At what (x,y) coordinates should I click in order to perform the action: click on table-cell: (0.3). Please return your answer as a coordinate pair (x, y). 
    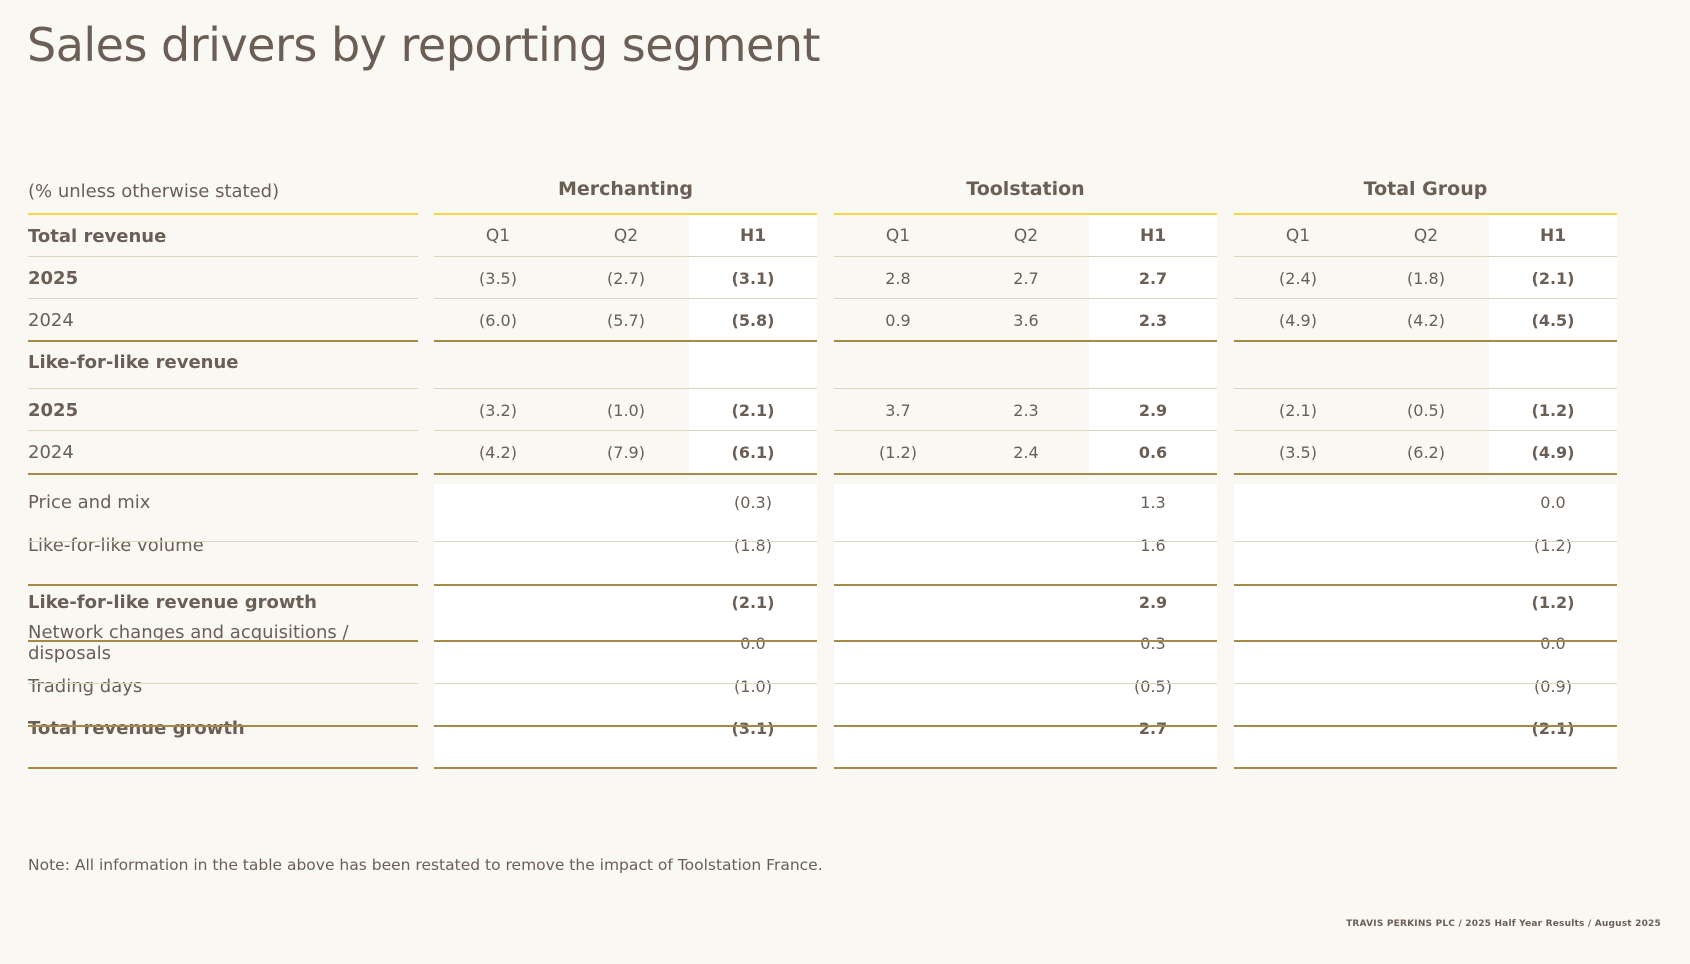
    Looking at the image, I should click on (753, 502).